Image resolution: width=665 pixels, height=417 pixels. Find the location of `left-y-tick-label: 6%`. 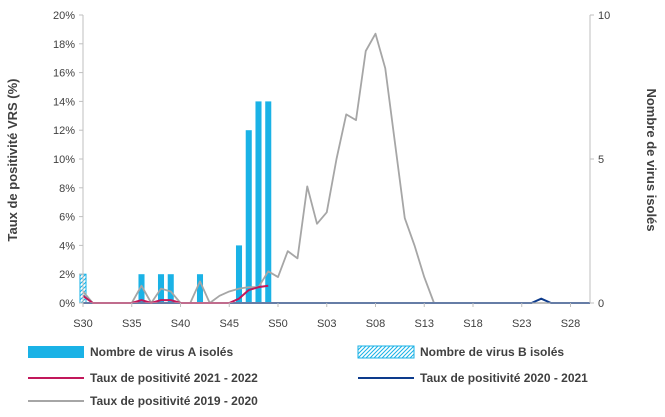

left-y-tick-label: 6% is located at coordinates (67, 218).